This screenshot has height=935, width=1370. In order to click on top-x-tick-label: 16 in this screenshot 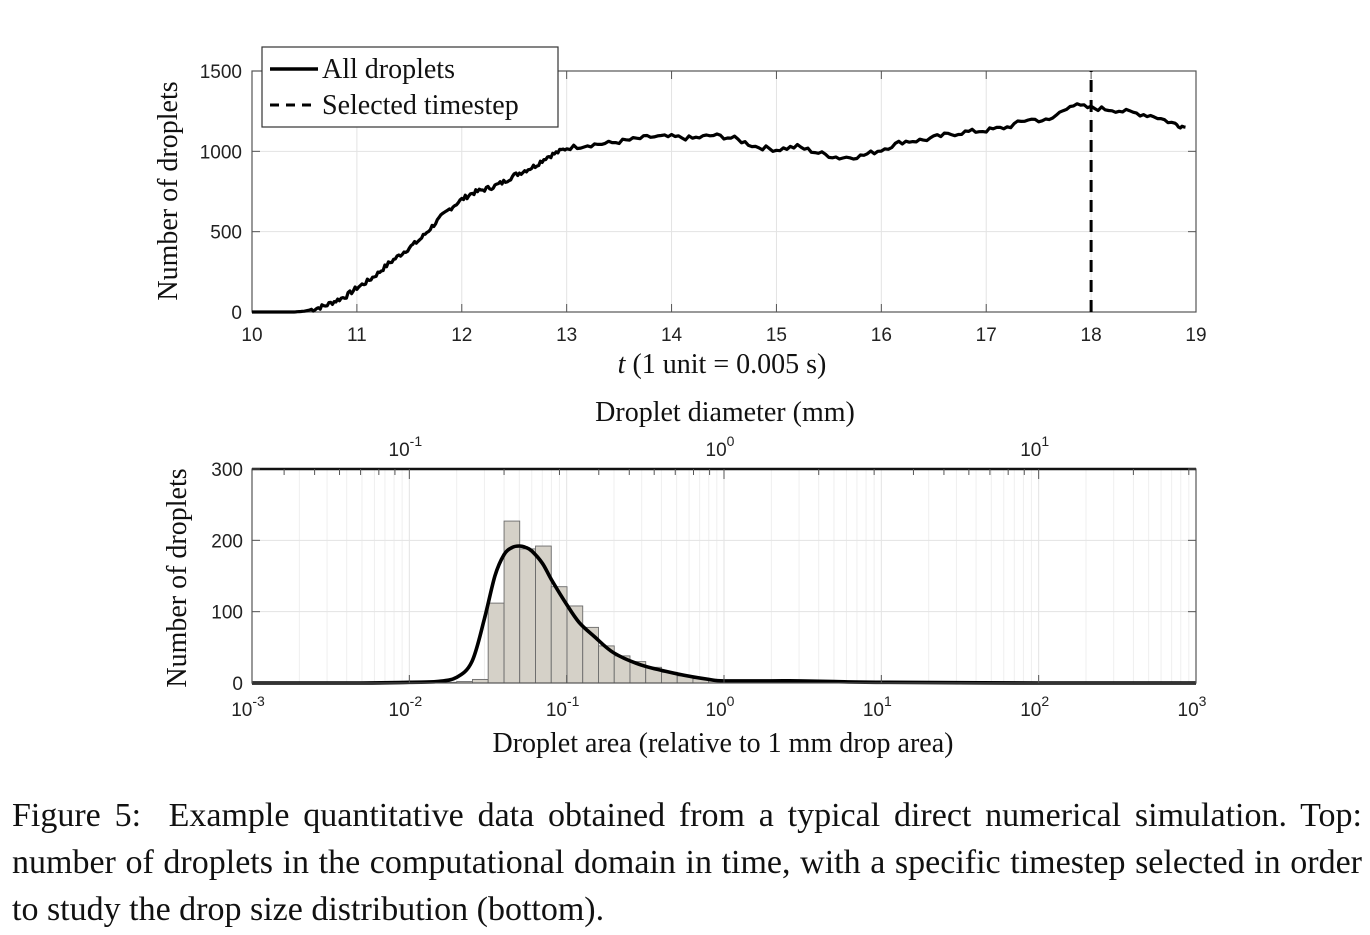, I will do `click(881, 335)`.